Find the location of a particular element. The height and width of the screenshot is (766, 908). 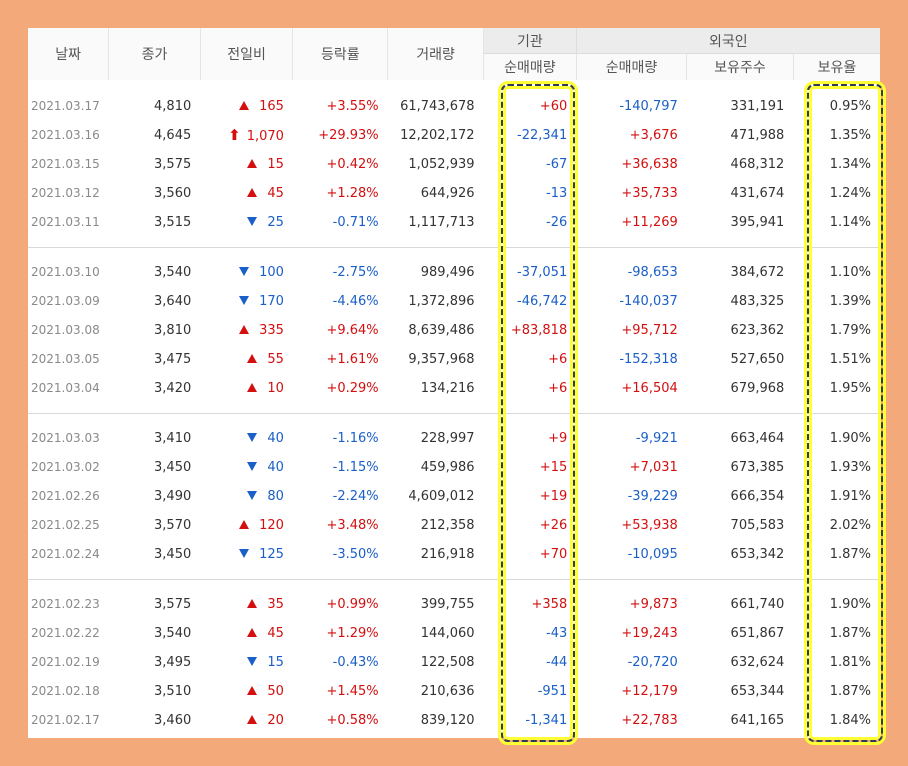

foreign-holdings-cell: 632,624 is located at coordinates (740, 662).